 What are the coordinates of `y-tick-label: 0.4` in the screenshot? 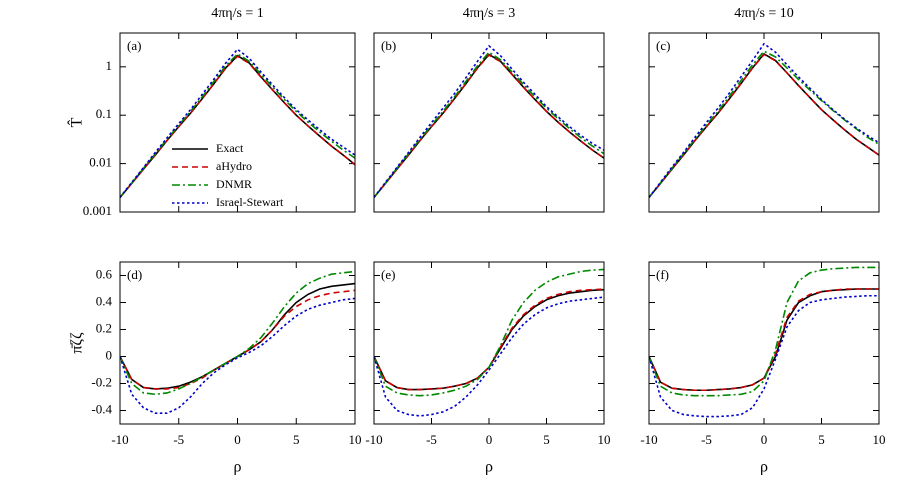 It's located at (104, 300).